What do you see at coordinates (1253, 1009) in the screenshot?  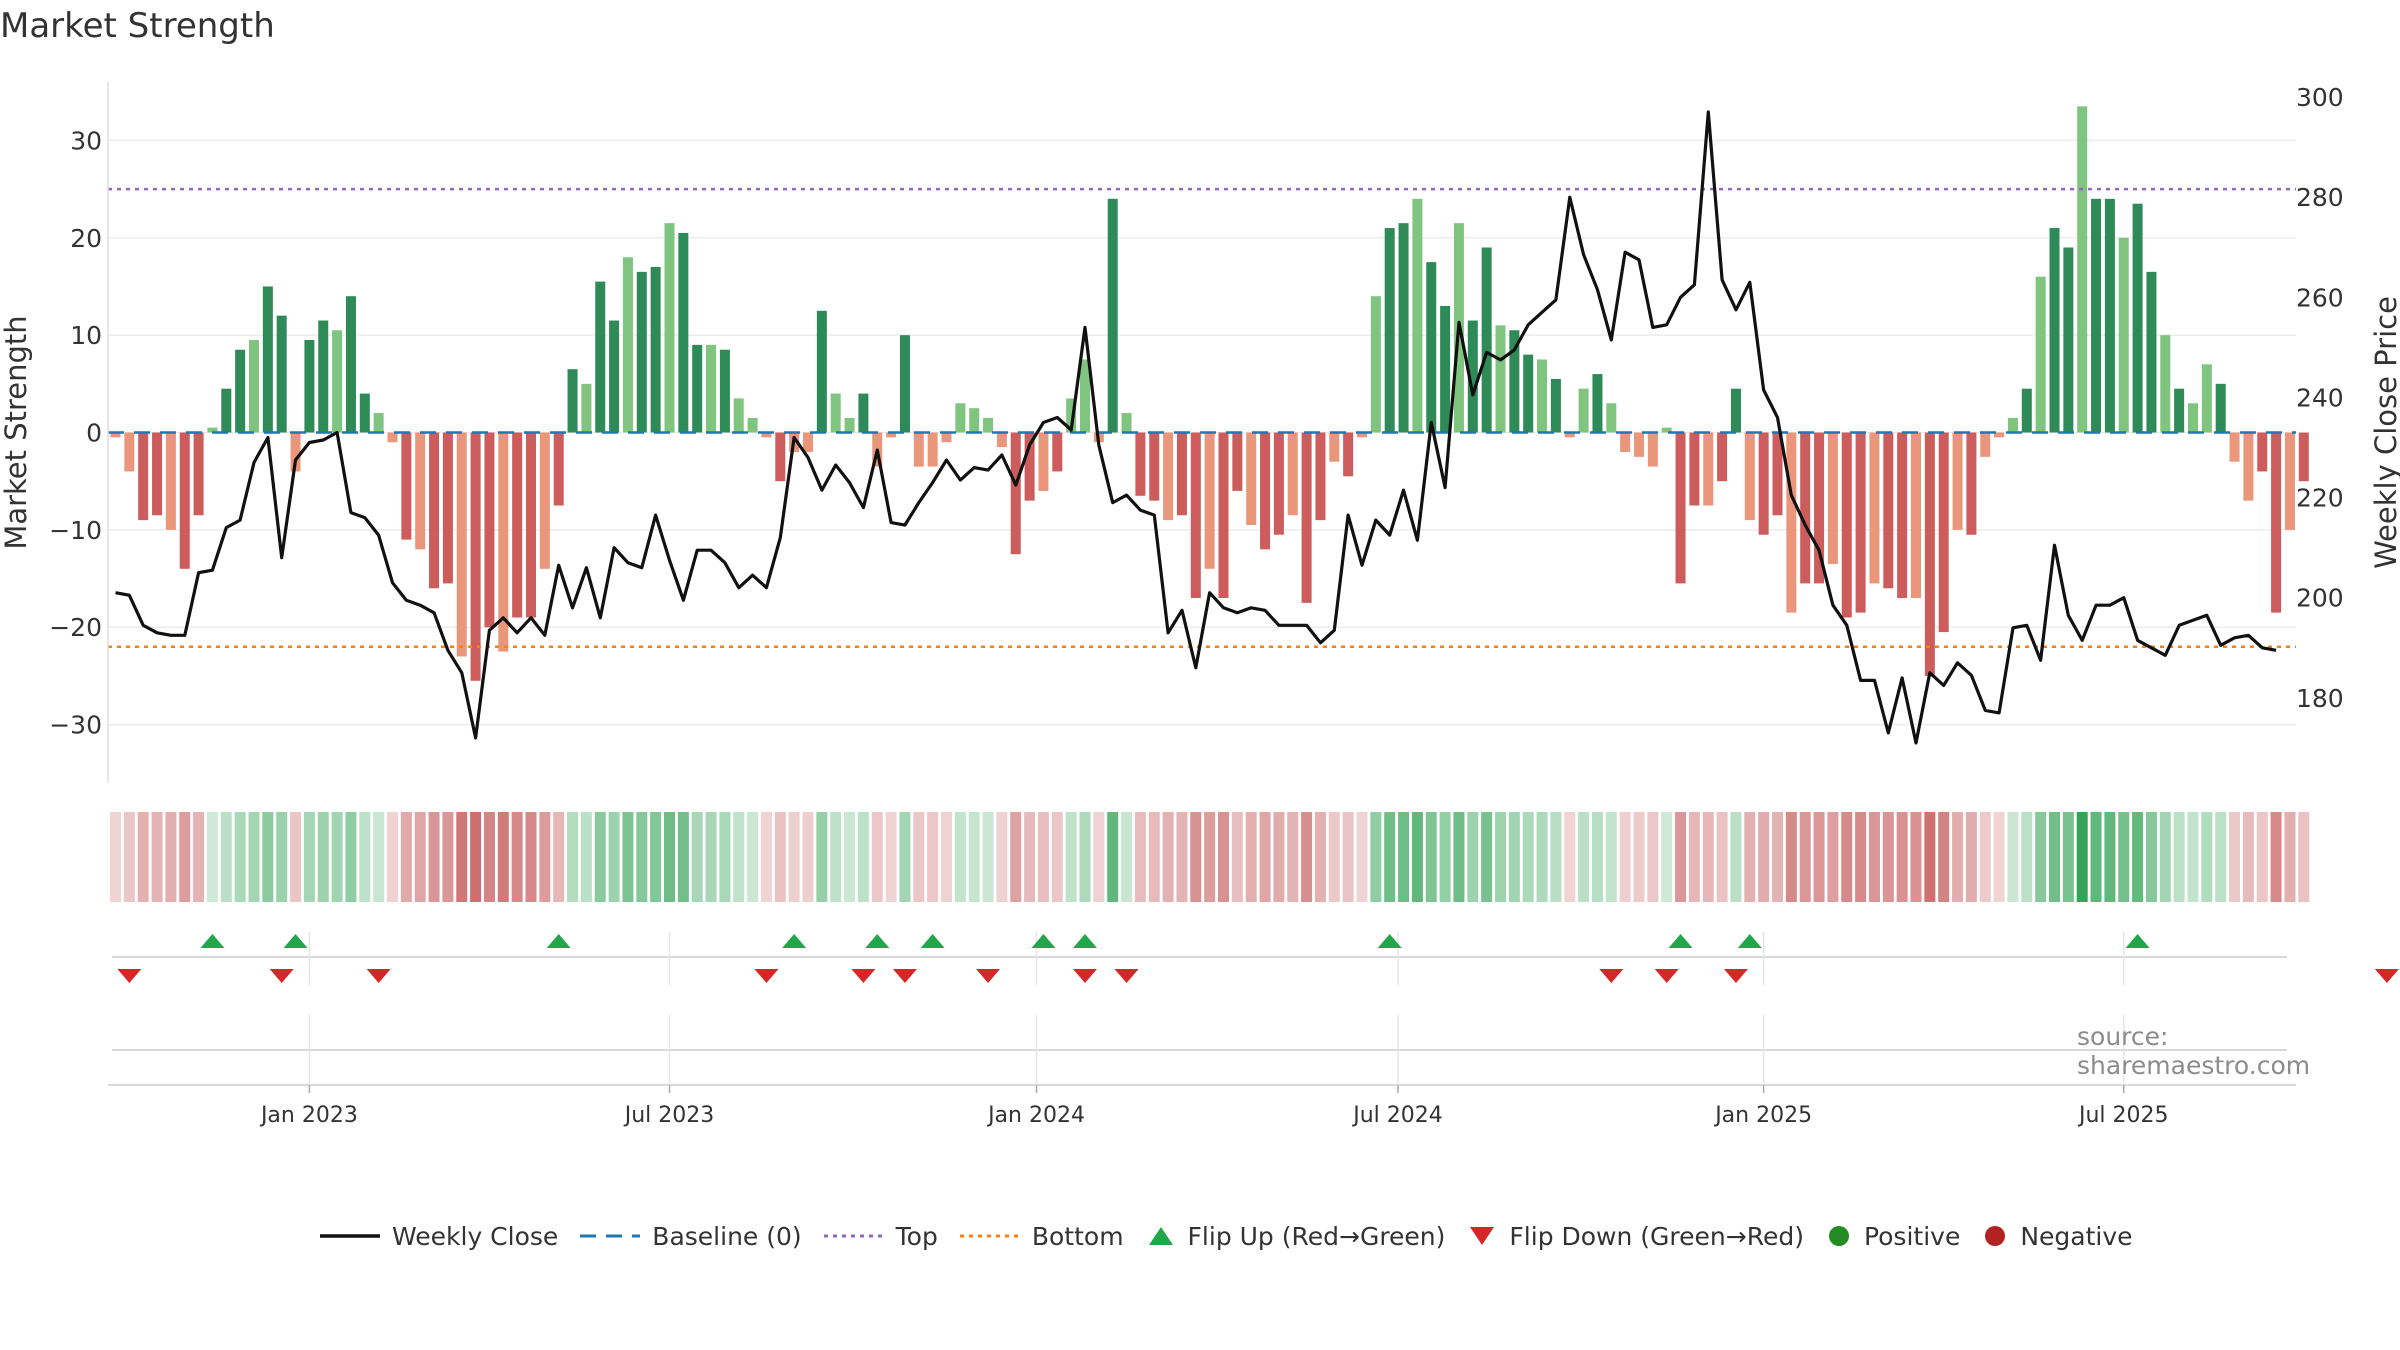 I see `flip-markers-panel` at bounding box center [1253, 1009].